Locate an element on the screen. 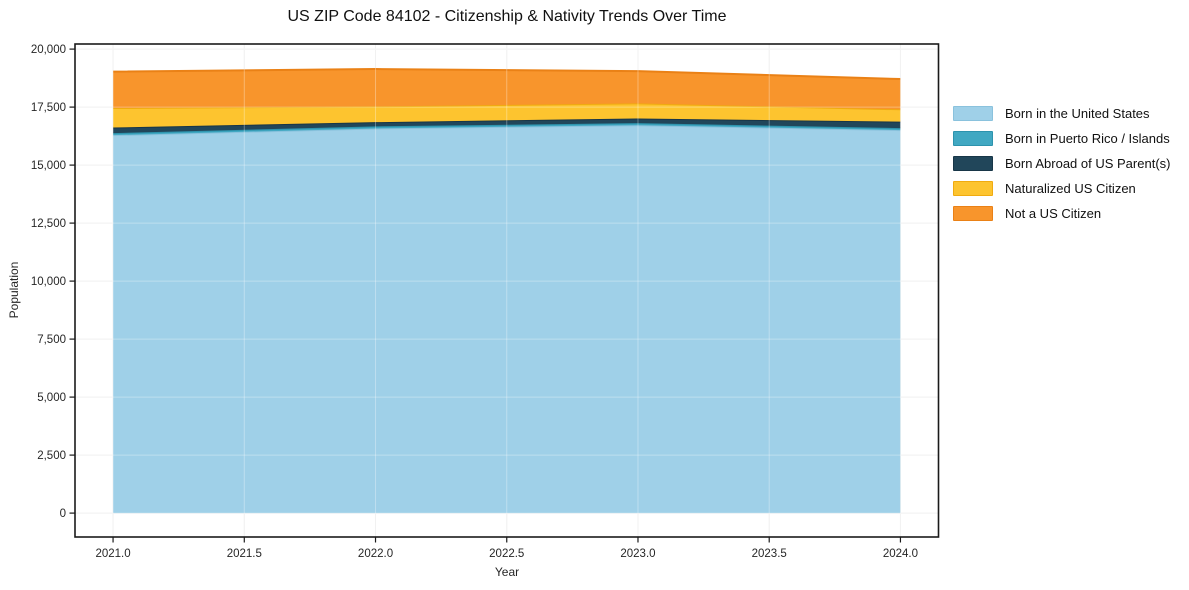  area-edge-not-a-us-citizen is located at coordinates (507, 74).